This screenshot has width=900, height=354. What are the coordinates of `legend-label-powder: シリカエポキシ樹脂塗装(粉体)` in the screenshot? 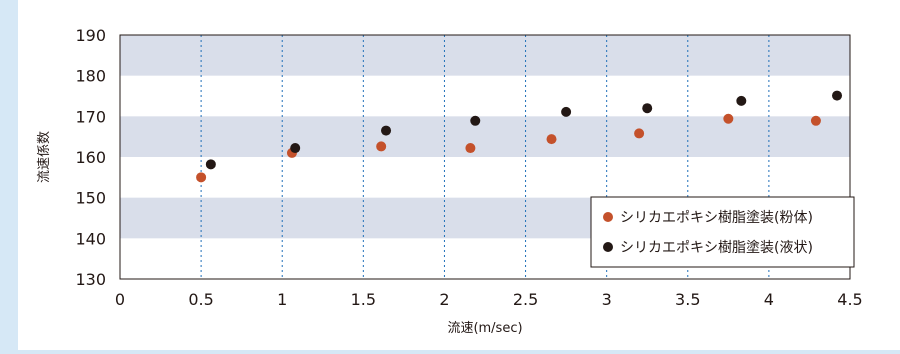 It's located at (716, 217).